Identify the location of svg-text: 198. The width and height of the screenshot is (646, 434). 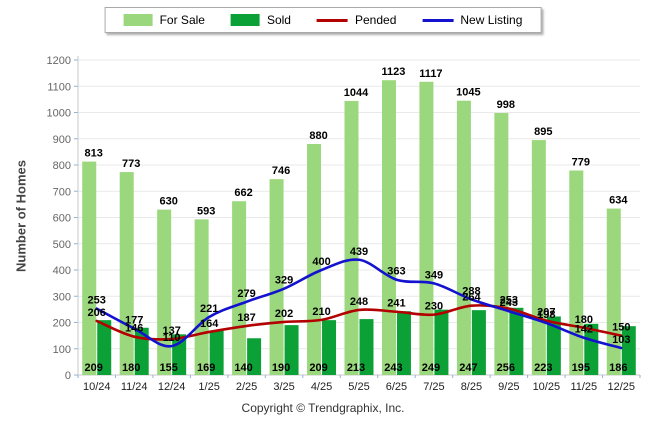
(546, 315).